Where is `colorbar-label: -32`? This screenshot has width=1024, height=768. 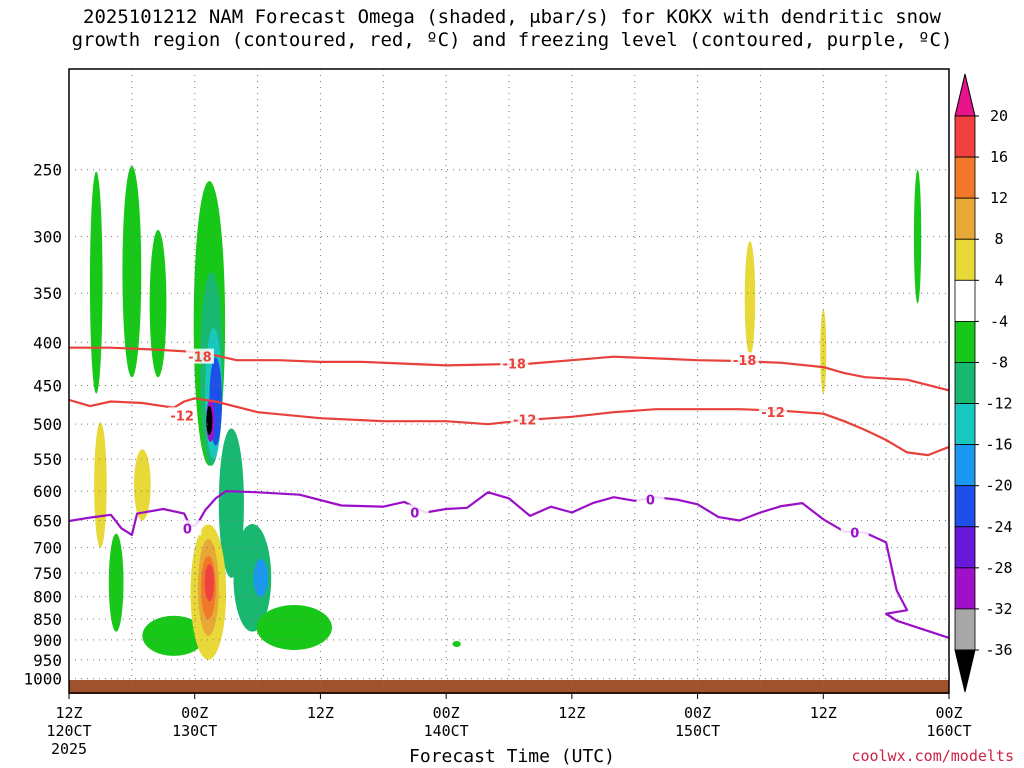 colorbar-label: -32 is located at coordinates (998, 609).